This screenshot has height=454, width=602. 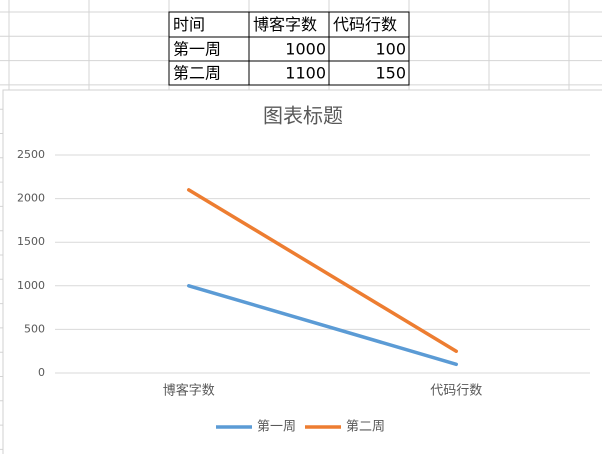 I want to click on y-tick-label: 1000, so click(x=31, y=285).